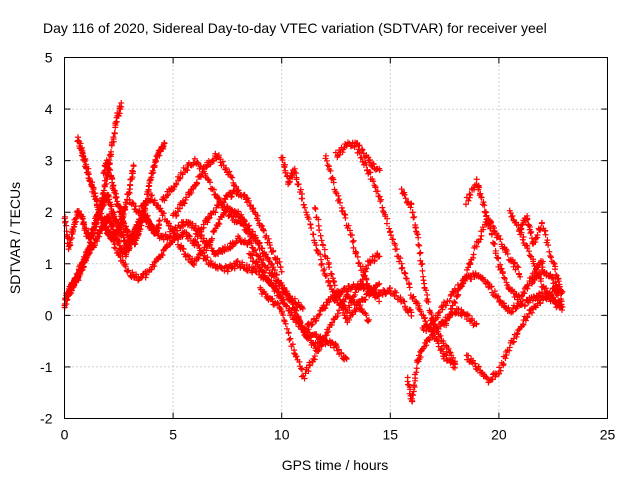 Image resolution: width=640 pixels, height=480 pixels. Describe the element at coordinates (357, 156) in the screenshot. I see `series-s18` at that location.